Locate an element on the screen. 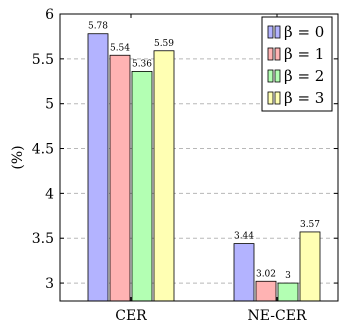  data-label: 3.02 is located at coordinates (266, 274).